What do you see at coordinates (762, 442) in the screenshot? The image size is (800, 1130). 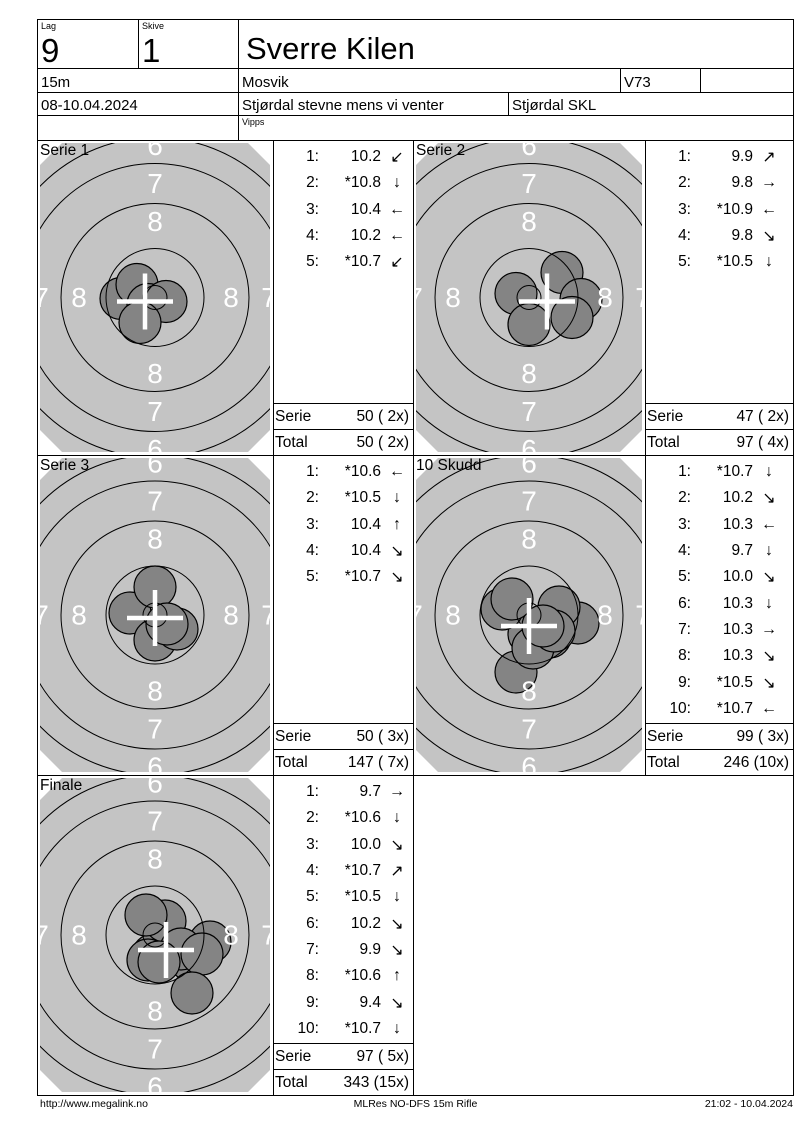 I see `total-value: 97 ( 4x)` at bounding box center [762, 442].